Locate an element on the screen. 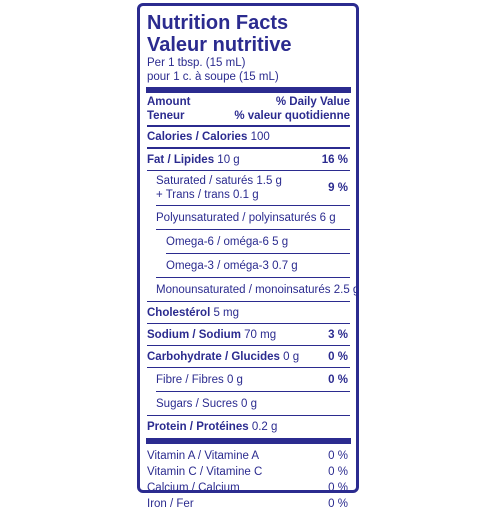 The height and width of the screenshot is (511, 500). protein-row: Protein / Protéines 0.2 g is located at coordinates (248, 426).